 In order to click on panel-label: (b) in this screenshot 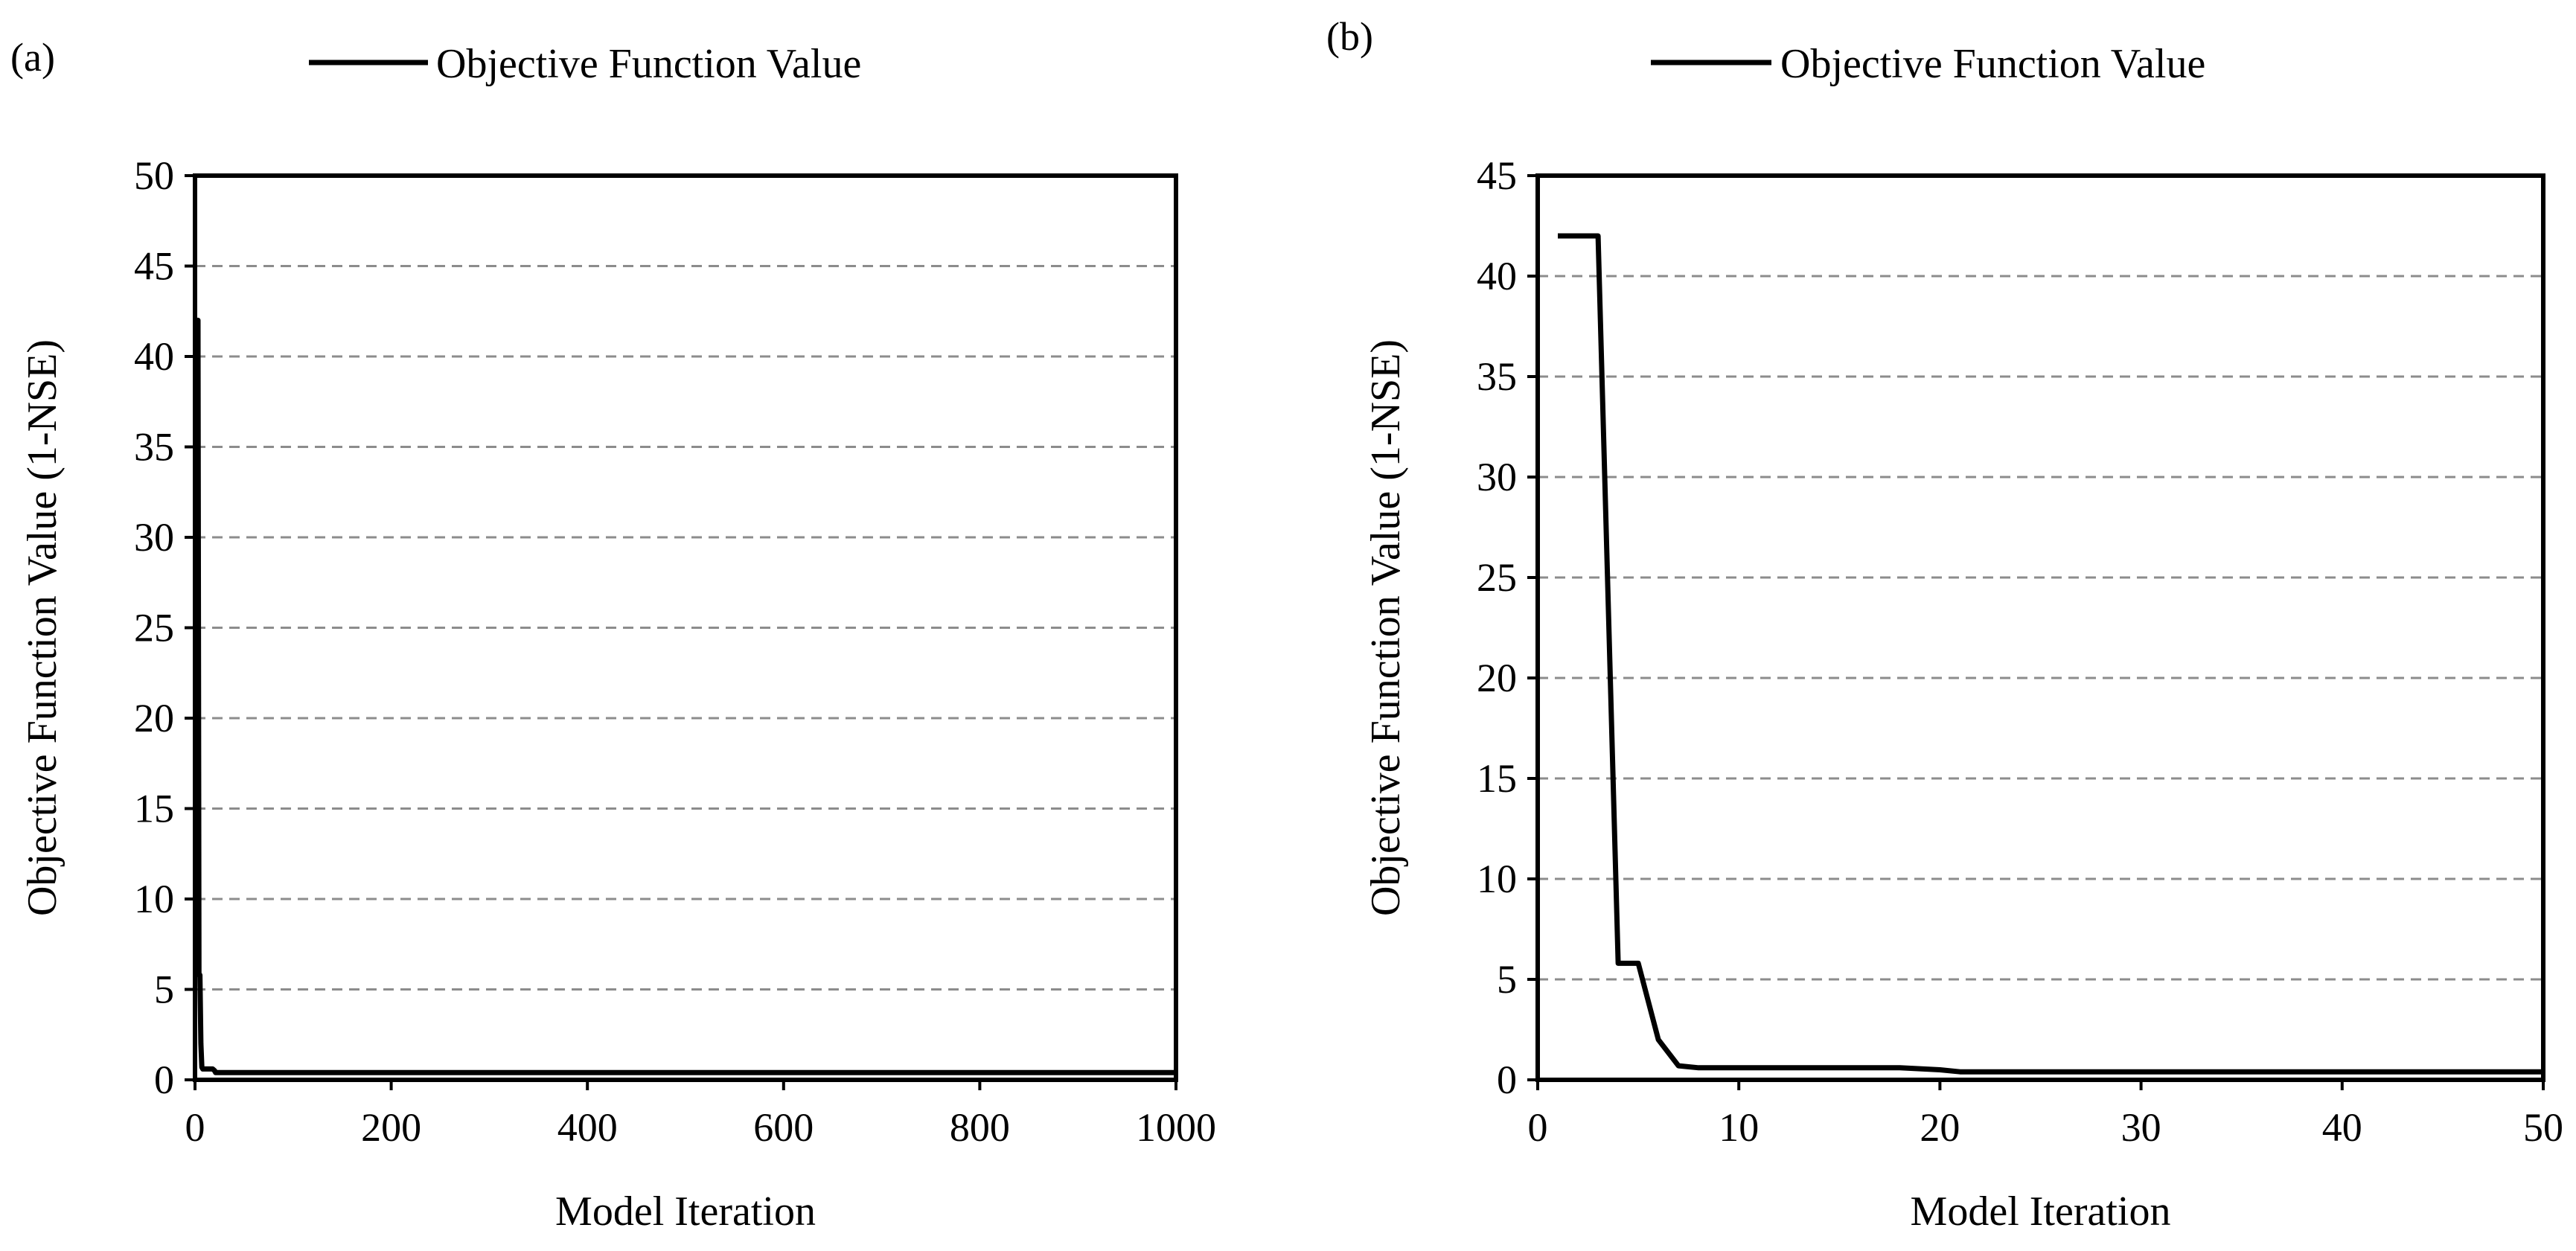, I will do `click(1350, 36)`.